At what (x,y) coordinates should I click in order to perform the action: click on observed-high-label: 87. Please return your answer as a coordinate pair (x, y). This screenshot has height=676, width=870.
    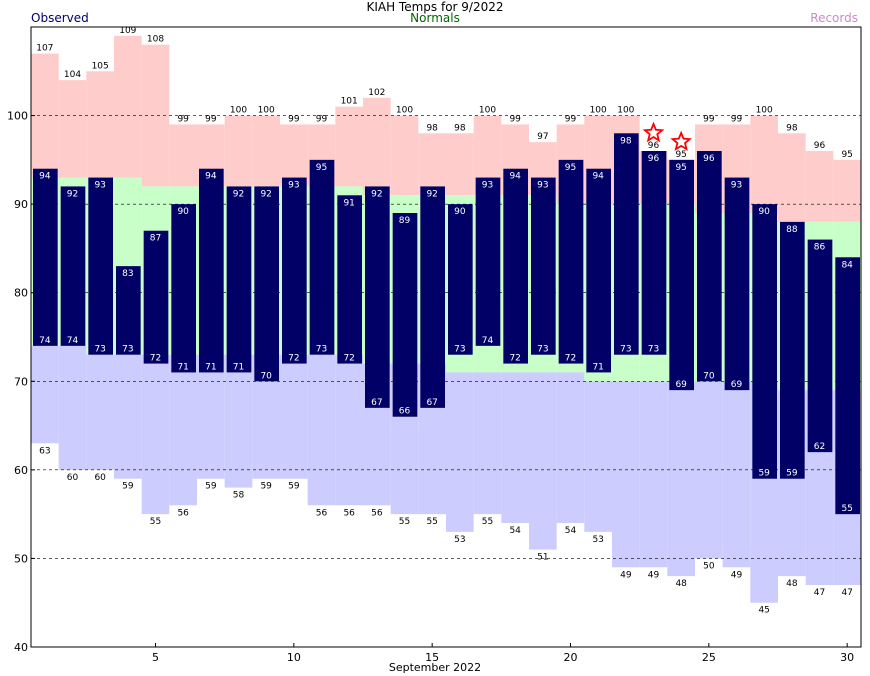
    Looking at the image, I should click on (155, 239).